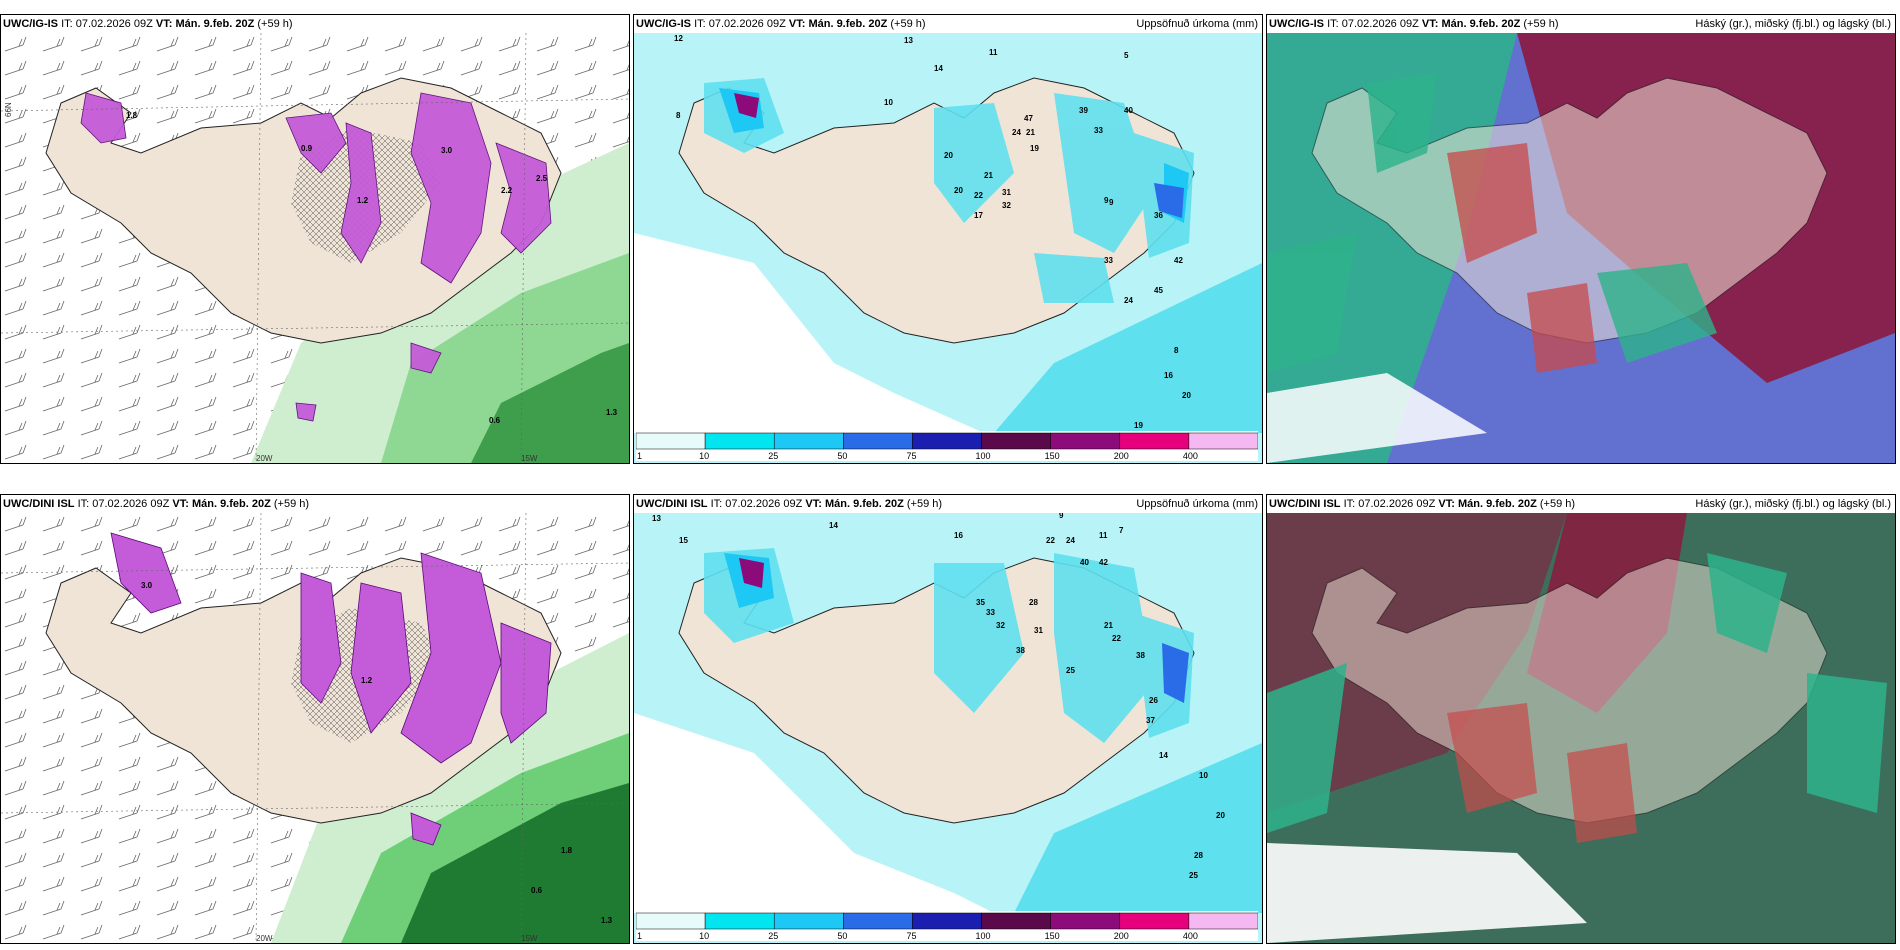  Describe the element at coordinates (1150, 720) in the screenshot. I see `svg-text: 37` at that location.